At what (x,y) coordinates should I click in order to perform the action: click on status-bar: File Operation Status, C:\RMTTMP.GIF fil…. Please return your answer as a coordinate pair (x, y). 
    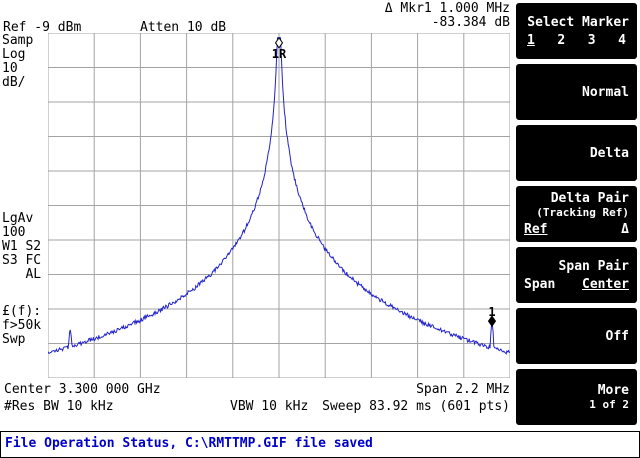
    Looking at the image, I should click on (320, 444).